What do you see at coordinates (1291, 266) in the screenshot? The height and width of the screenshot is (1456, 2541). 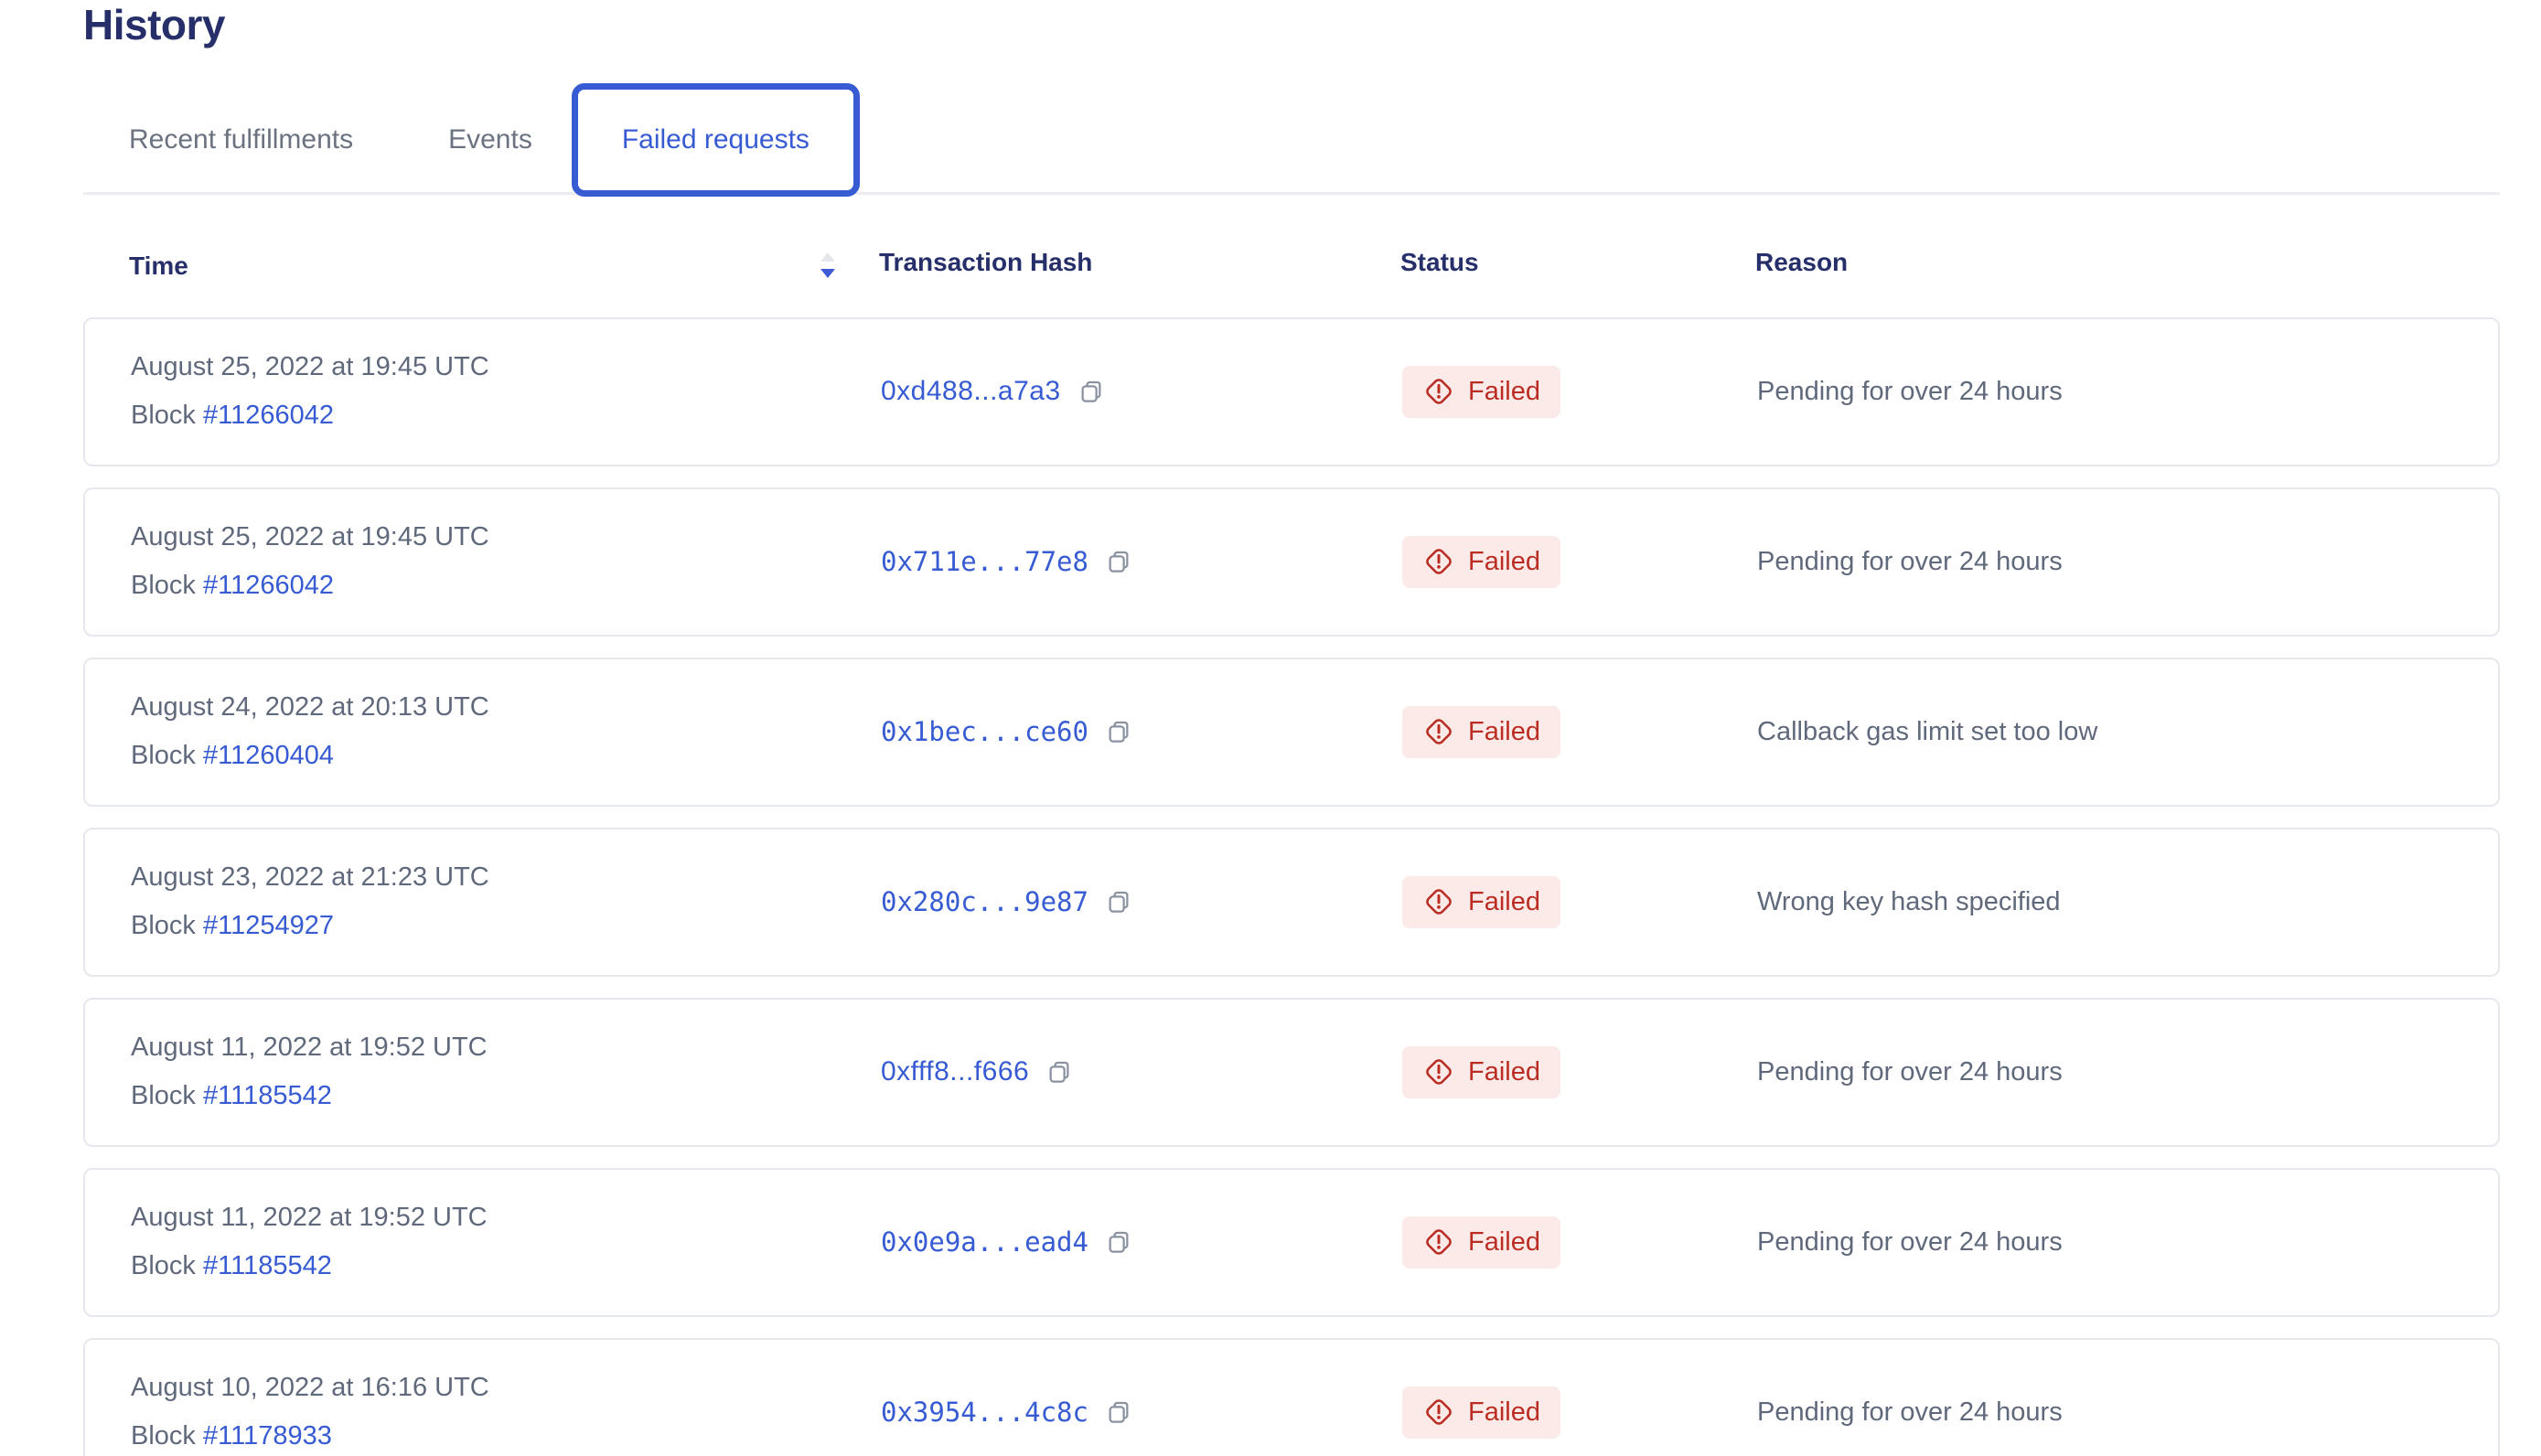 I see `table-header: Time Transaction Hash Status Reason` at bounding box center [1291, 266].